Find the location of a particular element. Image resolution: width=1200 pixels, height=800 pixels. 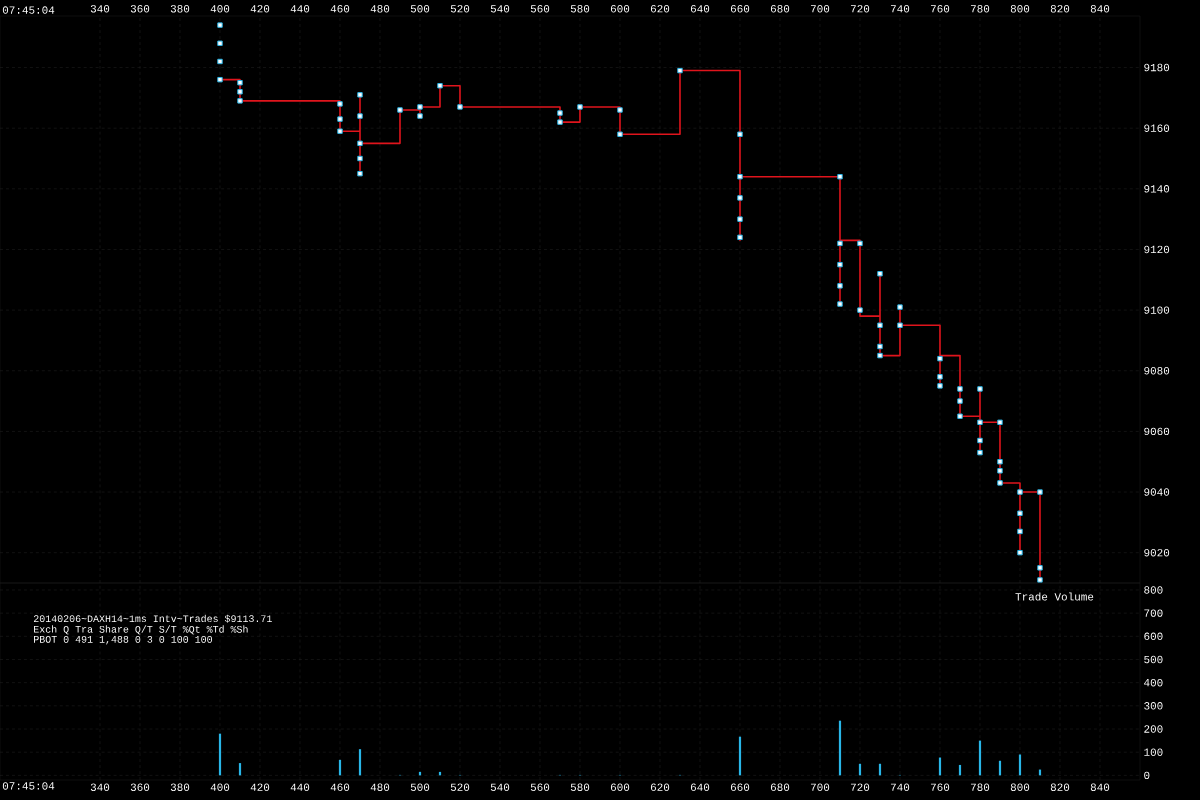

y-tick-label: 500 is located at coordinates (1153, 659).